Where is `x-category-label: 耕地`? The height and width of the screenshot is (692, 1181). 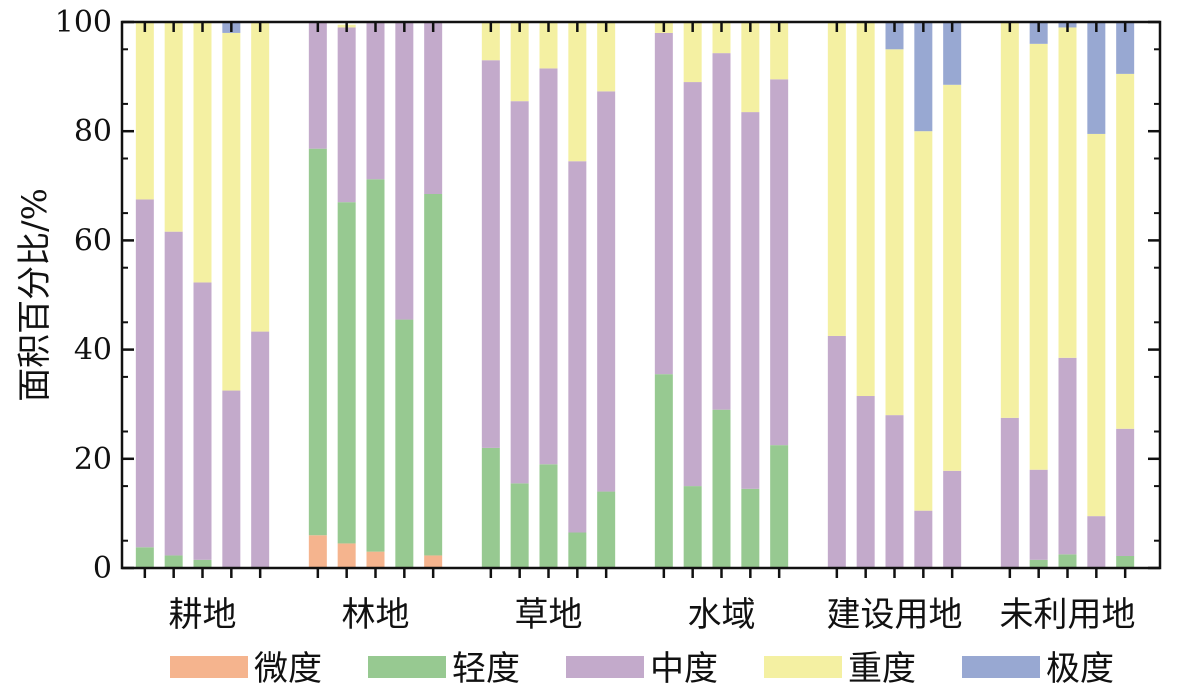
x-category-label: 耕地 is located at coordinates (203, 615).